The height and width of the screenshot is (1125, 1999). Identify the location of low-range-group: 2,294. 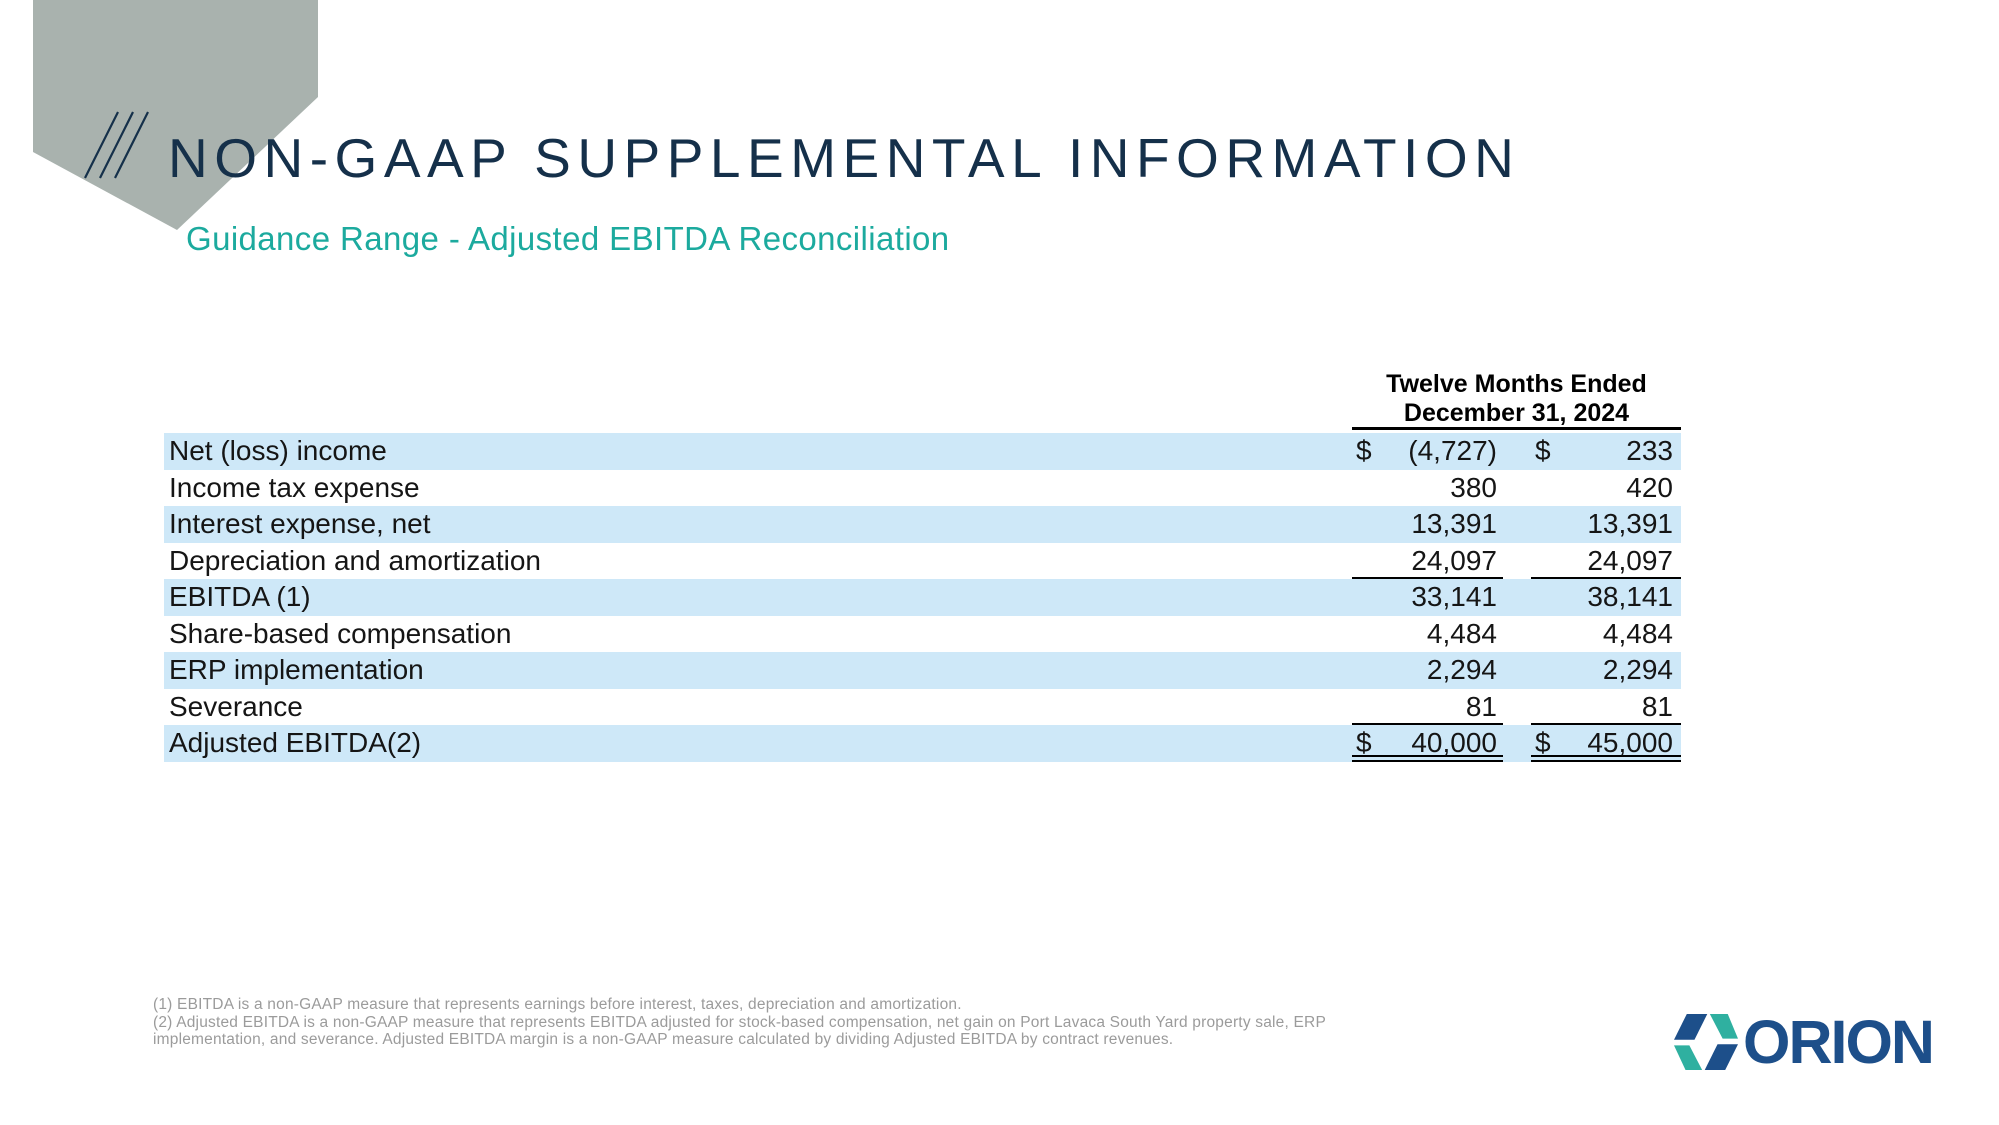
(1427, 670).